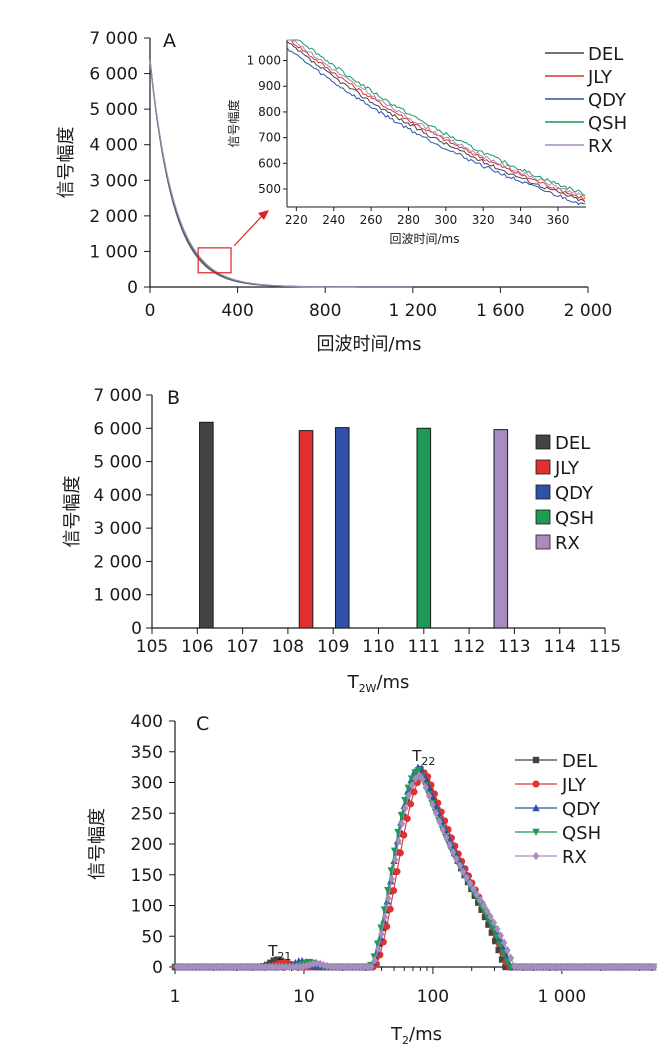 The width and height of the screenshot is (660, 1054). What do you see at coordinates (600, 146) in the screenshot?
I see `legend-label-rx: RX` at bounding box center [600, 146].